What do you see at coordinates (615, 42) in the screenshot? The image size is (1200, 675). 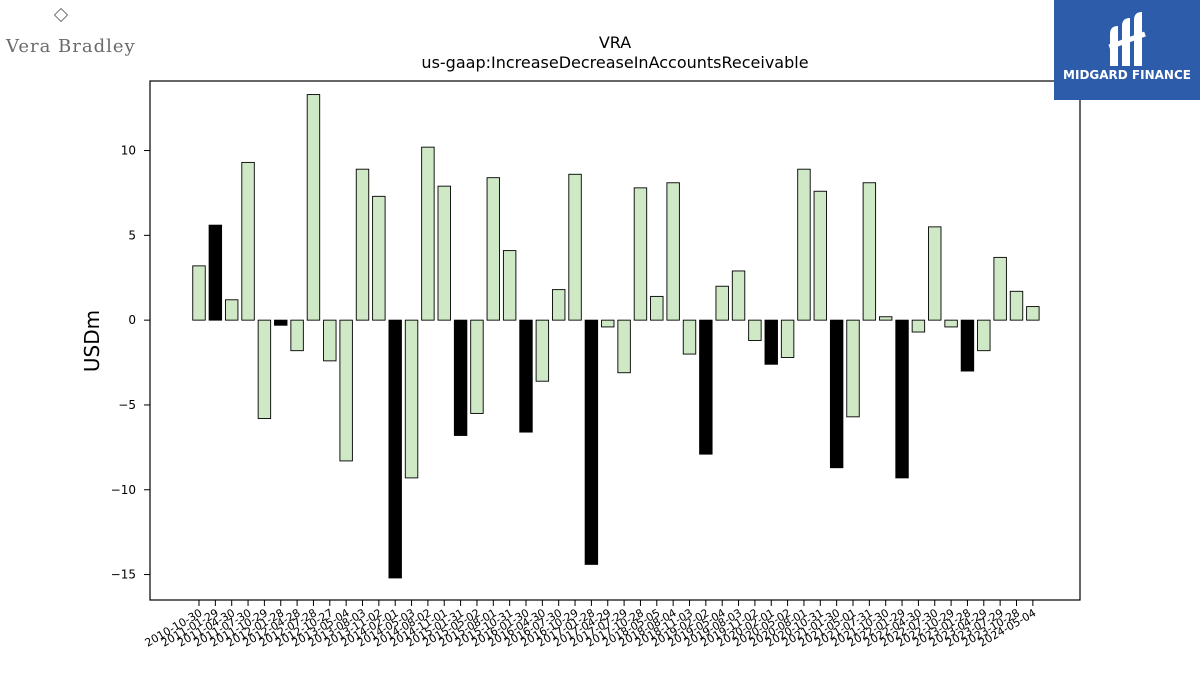 I see `chart-title: VRA` at bounding box center [615, 42].